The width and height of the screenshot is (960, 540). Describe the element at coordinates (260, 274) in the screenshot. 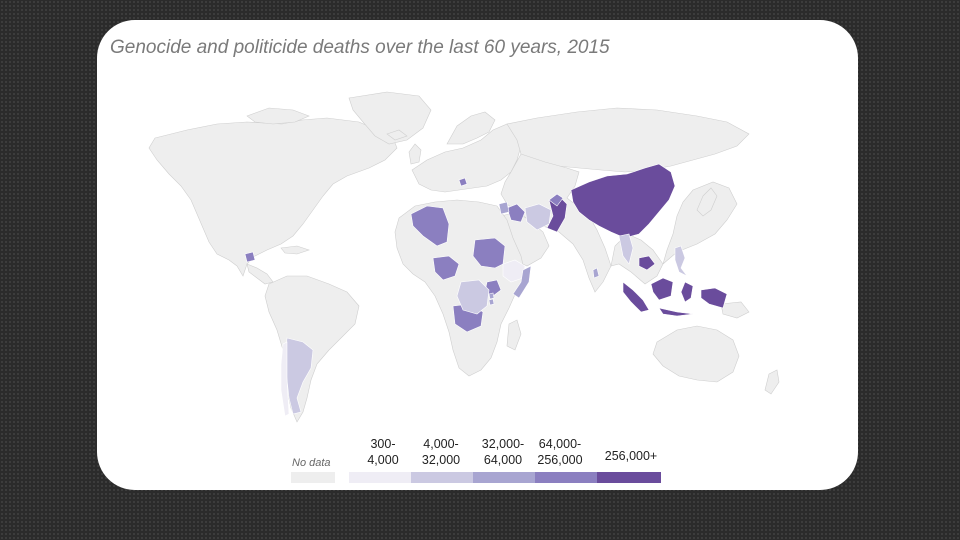

I see `central-america-land` at that location.